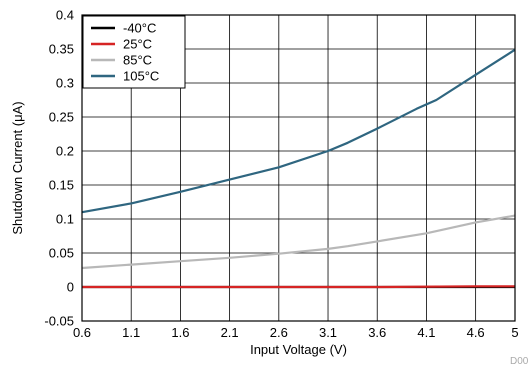  What do you see at coordinates (65, 83) in the screenshot?
I see `y-tick-label: 0.3` at bounding box center [65, 83].